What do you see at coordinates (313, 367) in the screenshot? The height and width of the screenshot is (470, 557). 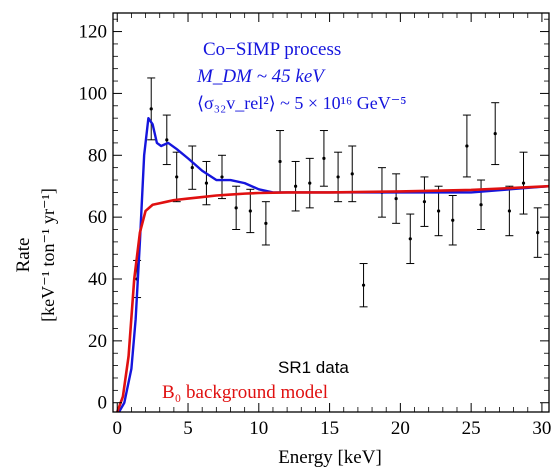 I see `legend-data-label: SR1 data` at bounding box center [313, 367].